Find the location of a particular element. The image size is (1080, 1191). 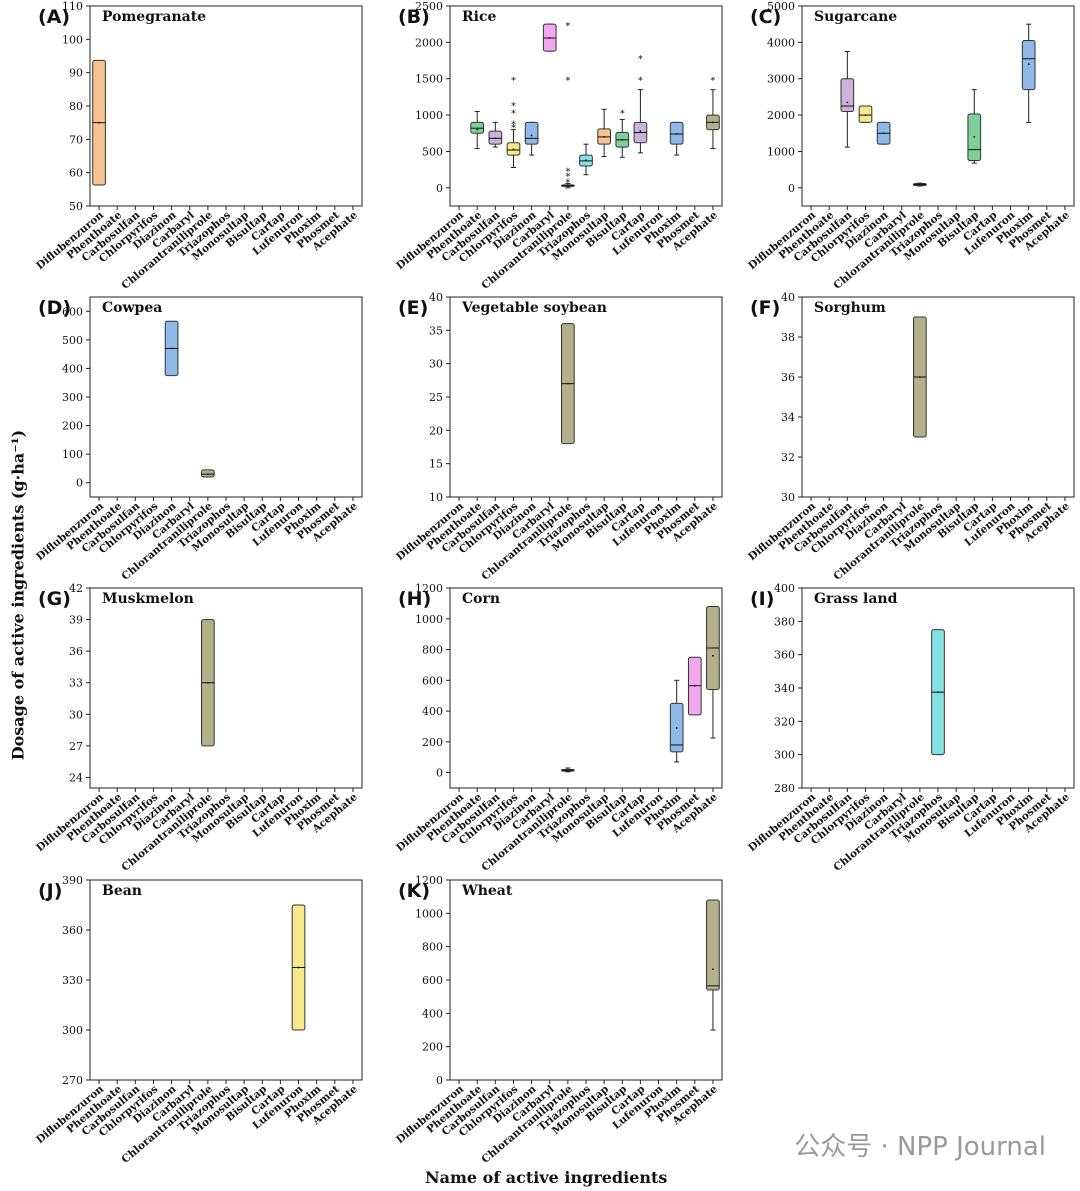

y-tick-label: 25 is located at coordinates (436, 397).